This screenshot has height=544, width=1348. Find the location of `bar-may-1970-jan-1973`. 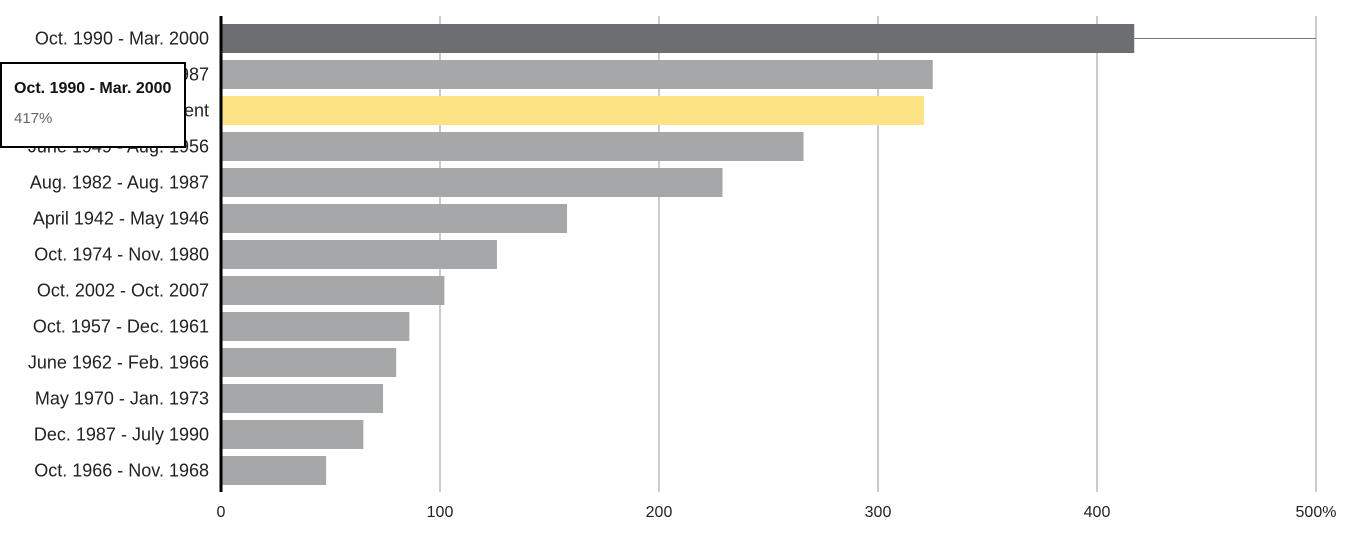

bar-may-1970-jan-1973 is located at coordinates (302, 398).